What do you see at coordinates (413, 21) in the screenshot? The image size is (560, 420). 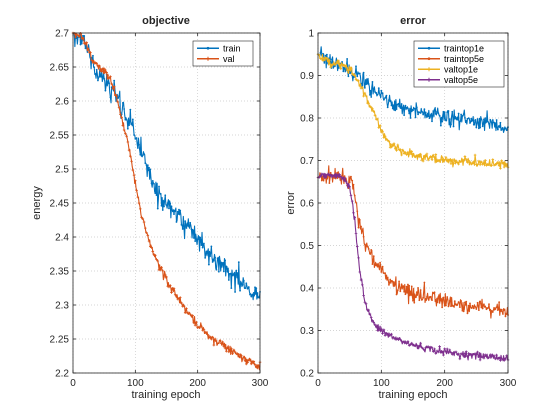 I see `error-title: error` at bounding box center [413, 21].